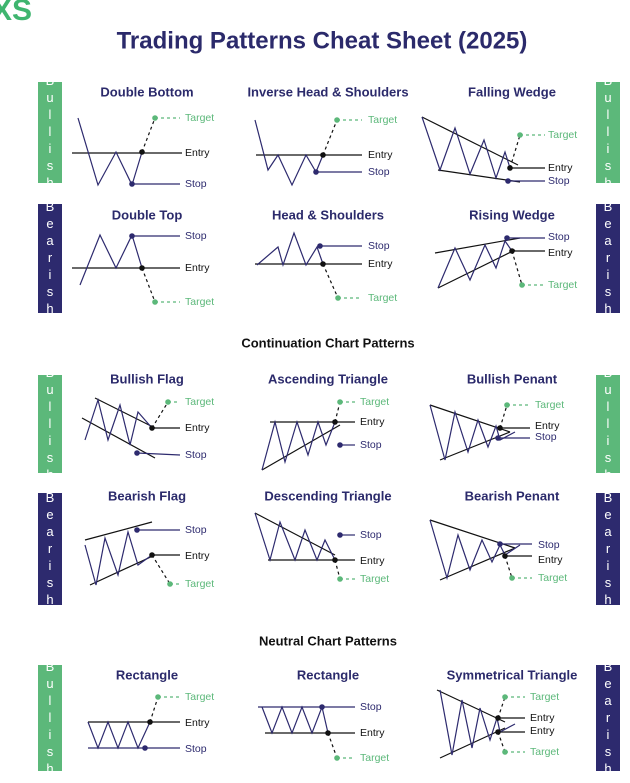 Image resolution: width=630 pixels, height=783 pixels. What do you see at coordinates (512, 674) in the screenshot?
I see `pattern-title: Symmetrical Triangle` at bounding box center [512, 674].